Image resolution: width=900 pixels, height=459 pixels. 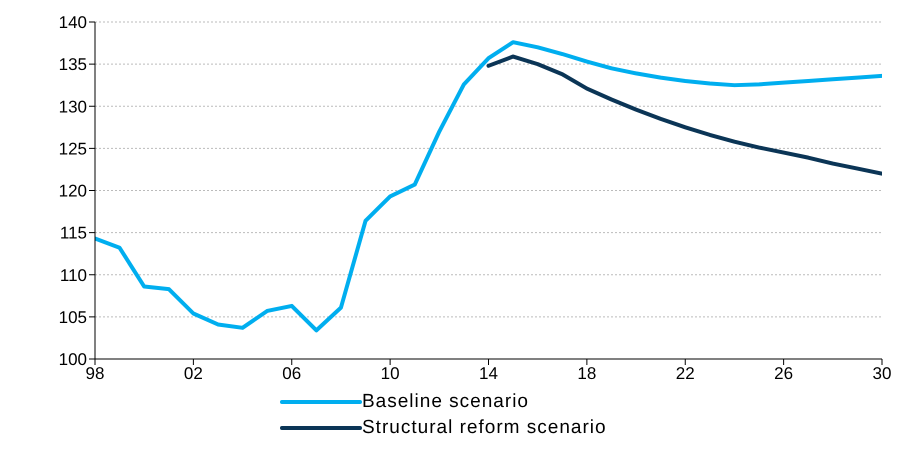 I want to click on x-tick-label: 14, so click(x=488, y=374).